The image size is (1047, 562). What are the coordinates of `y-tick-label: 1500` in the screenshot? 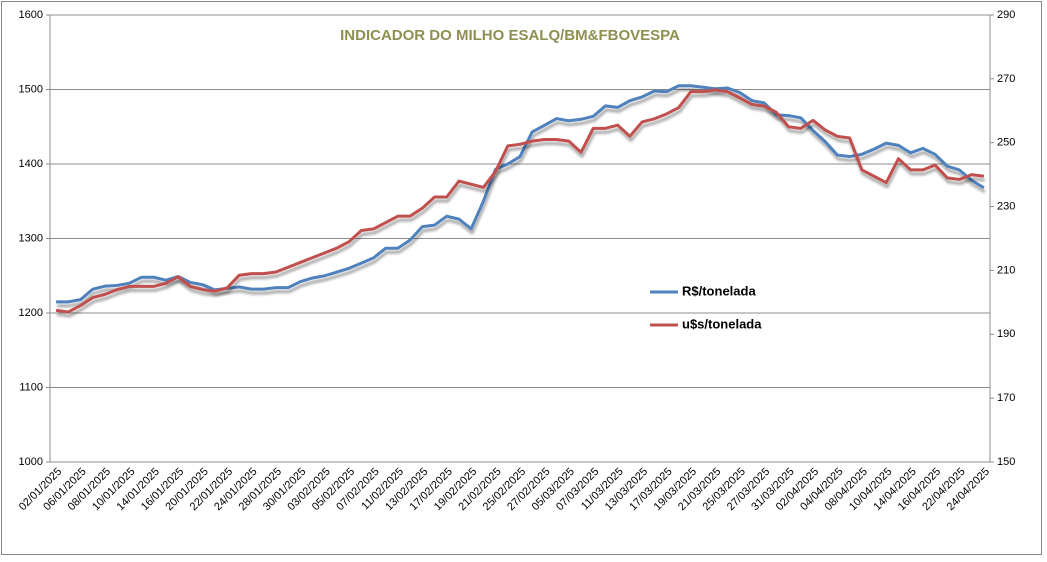 It's located at (31, 89).